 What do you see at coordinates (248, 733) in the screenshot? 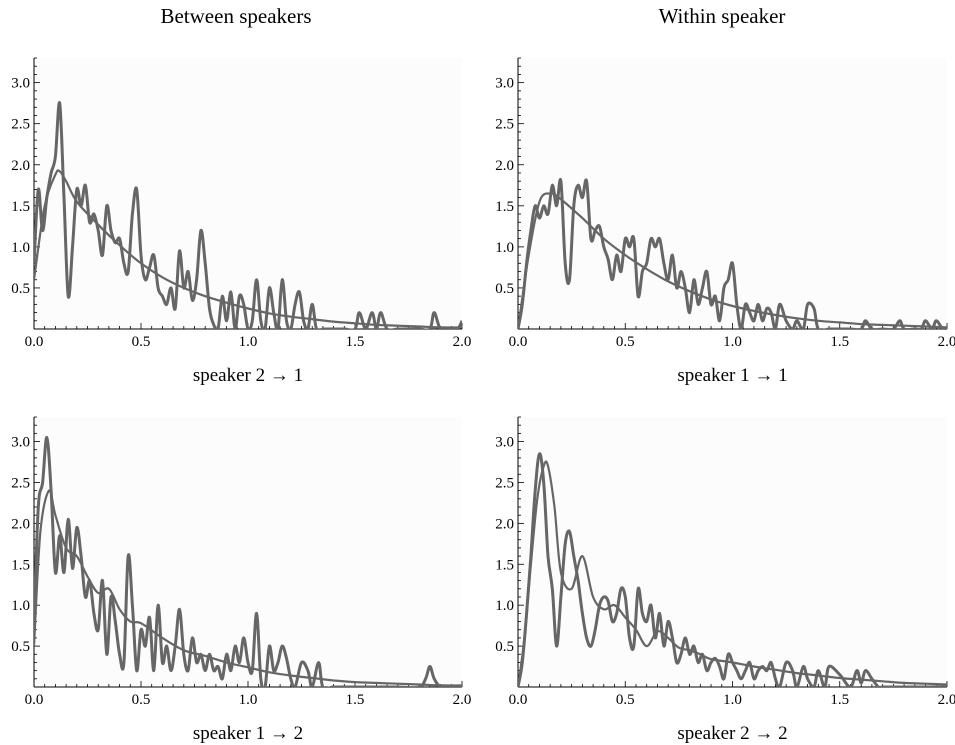
I see `x-axis-label: speaker 1 → 2` at bounding box center [248, 733].